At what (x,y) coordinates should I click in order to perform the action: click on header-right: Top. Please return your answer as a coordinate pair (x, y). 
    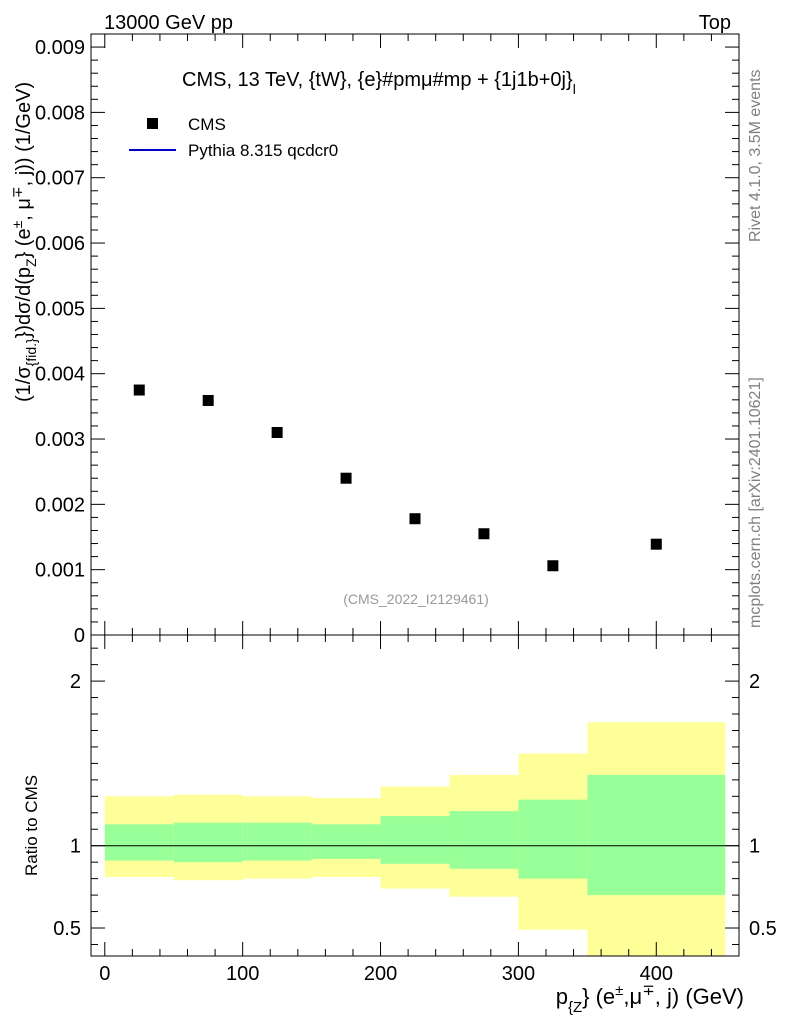
    Looking at the image, I should click on (715, 23).